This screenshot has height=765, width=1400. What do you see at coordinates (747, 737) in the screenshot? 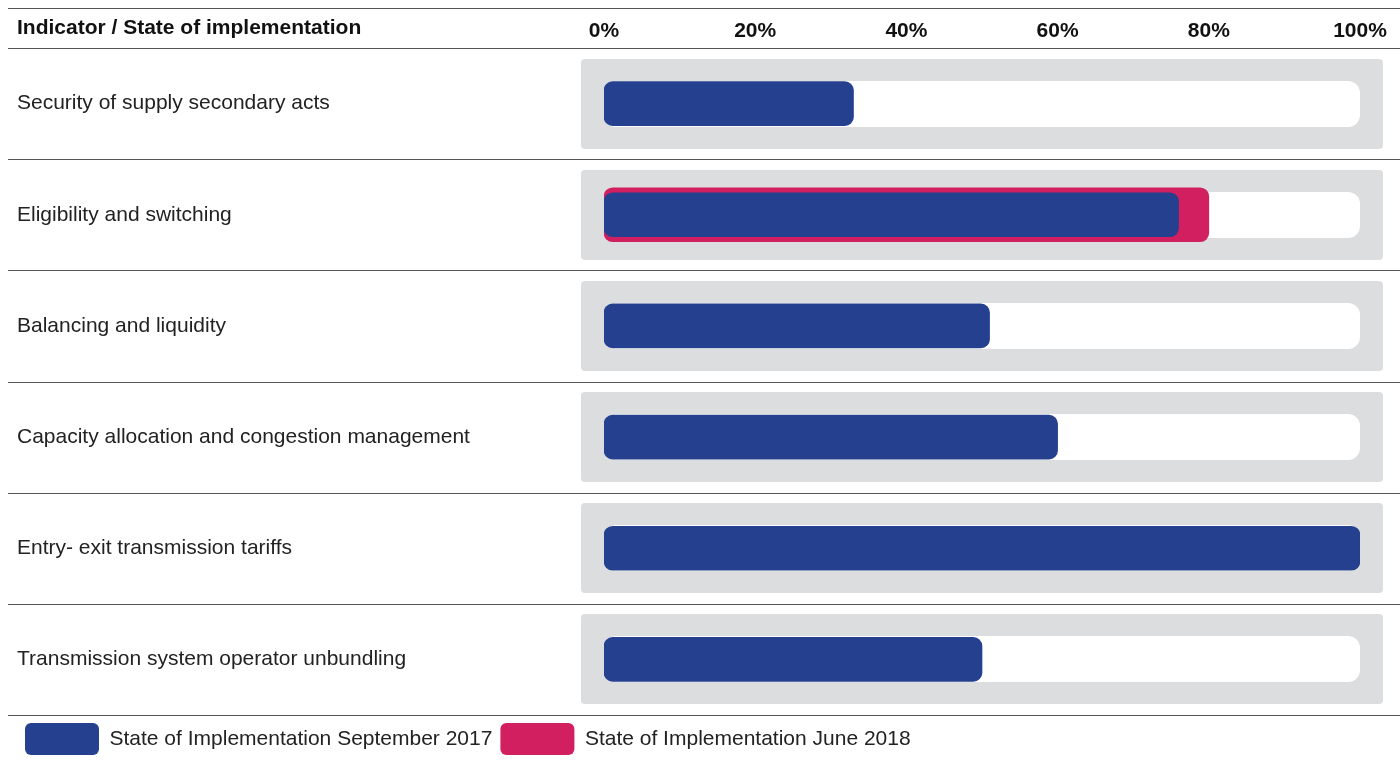
I see `legend-label: State of Implementation June 2018` at bounding box center [747, 737].